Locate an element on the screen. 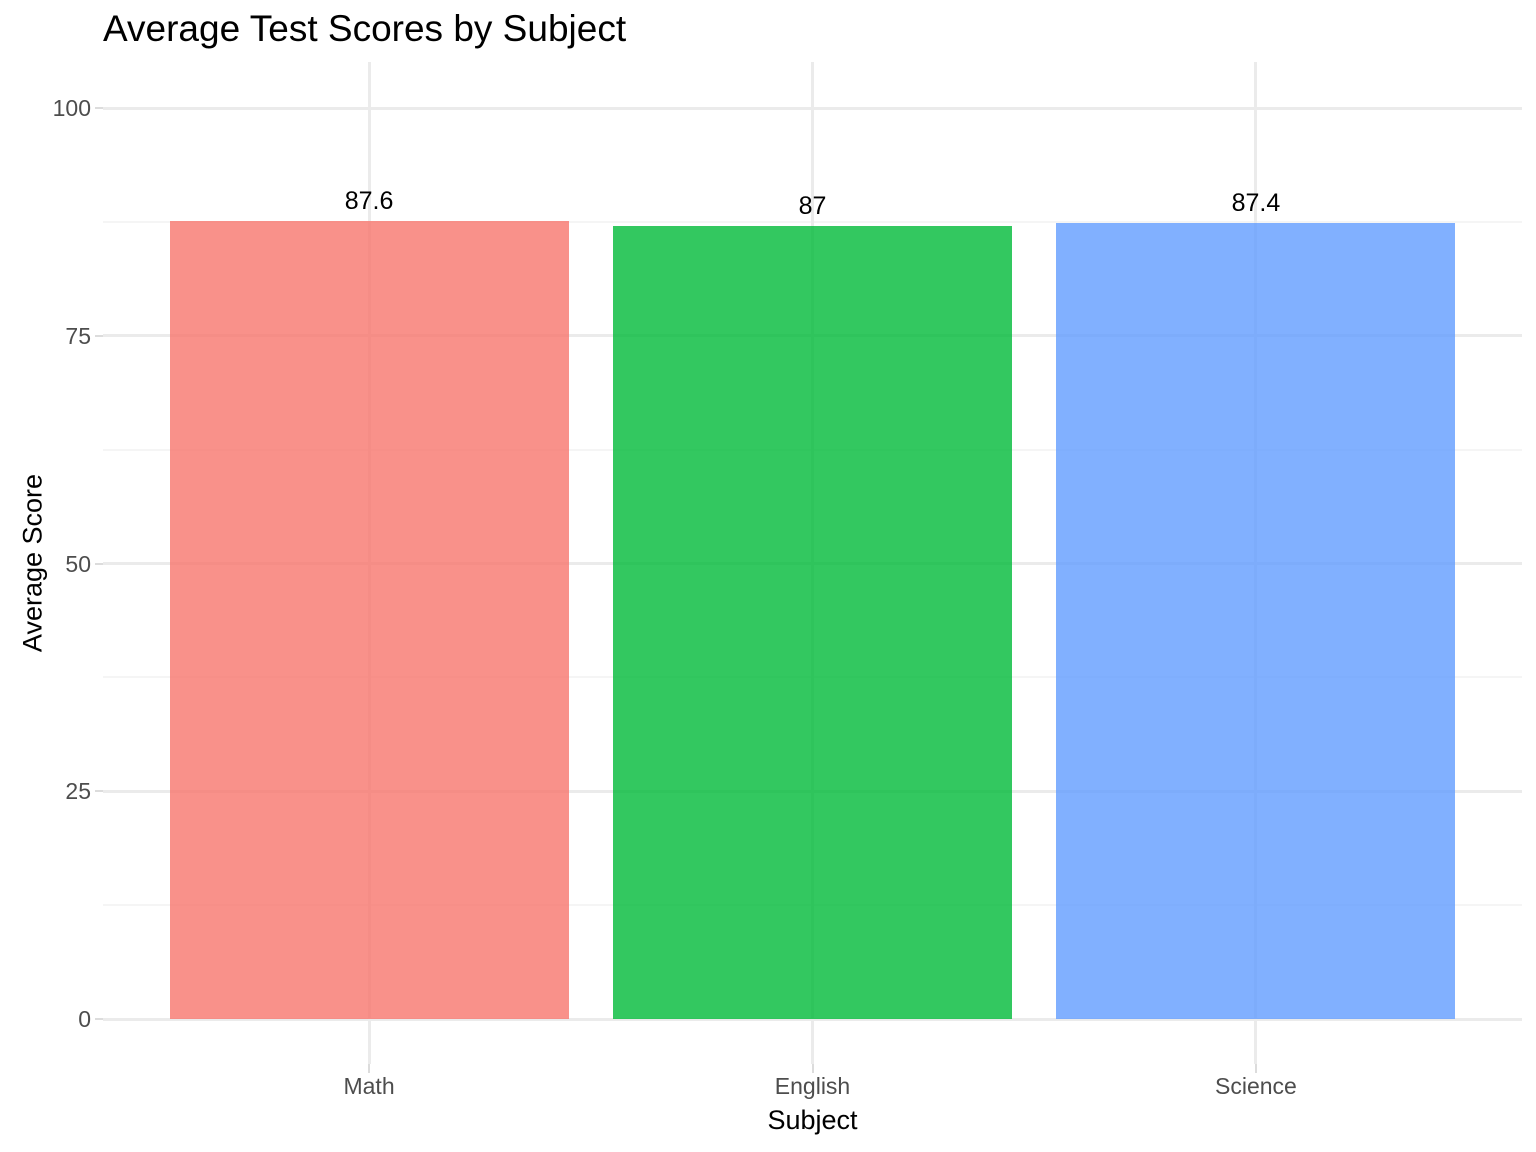  y-axis-tick-label: 25 is located at coordinates (78, 791).